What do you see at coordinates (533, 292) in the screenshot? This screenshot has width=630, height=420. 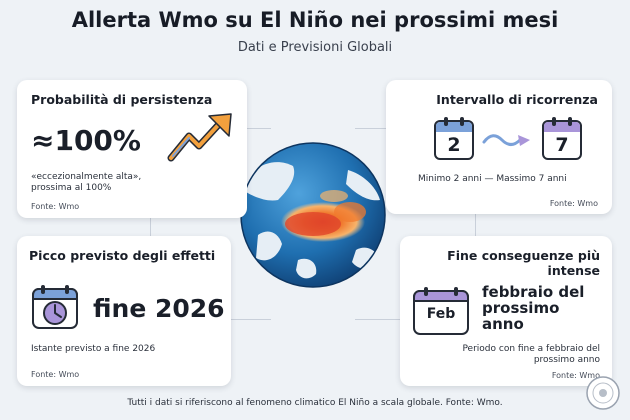 I see `end-value-1: febbraio del` at bounding box center [533, 292].